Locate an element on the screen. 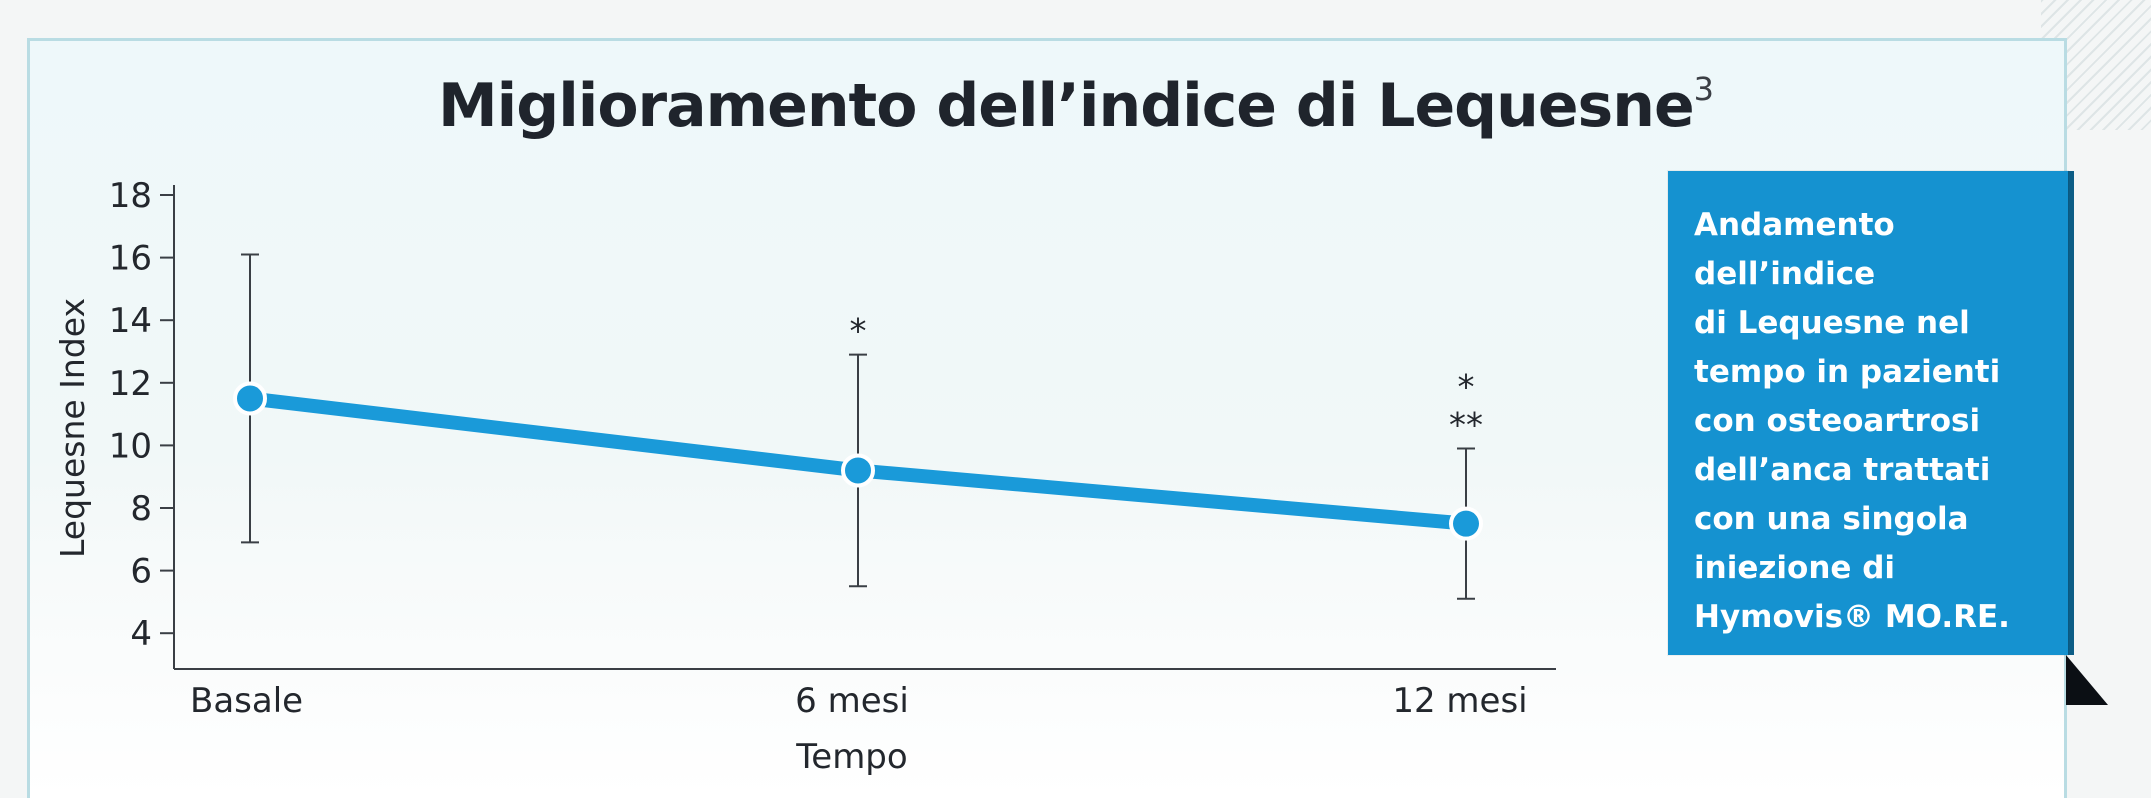  callout-fold is located at coordinates (2087, 680).